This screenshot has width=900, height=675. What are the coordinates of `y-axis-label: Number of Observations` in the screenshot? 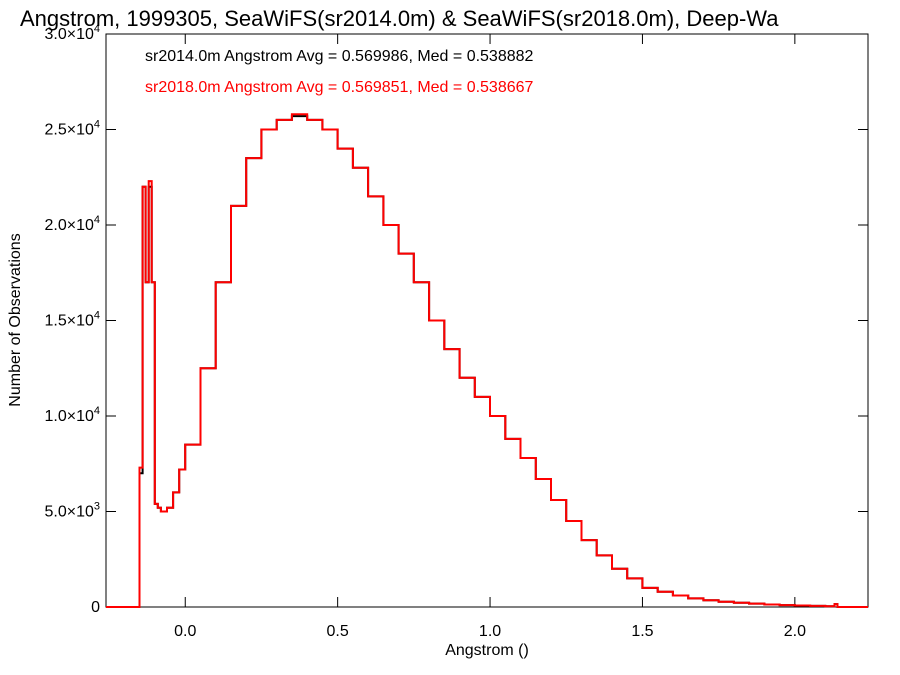 It's located at (15, 319).